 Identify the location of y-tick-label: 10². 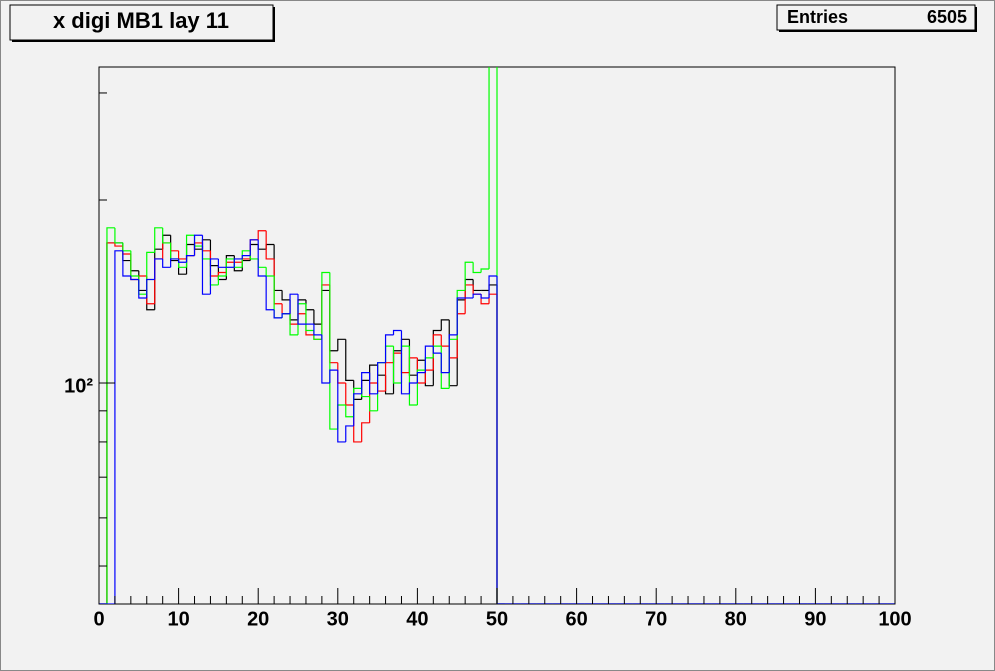
(78, 386).